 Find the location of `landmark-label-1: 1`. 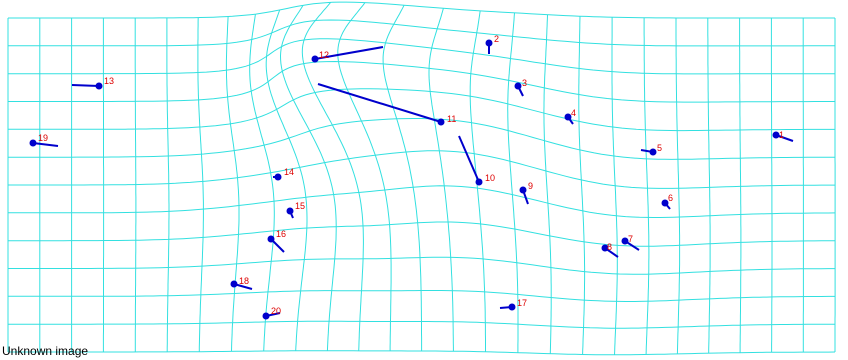

landmark-label-1: 1 is located at coordinates (781, 135).